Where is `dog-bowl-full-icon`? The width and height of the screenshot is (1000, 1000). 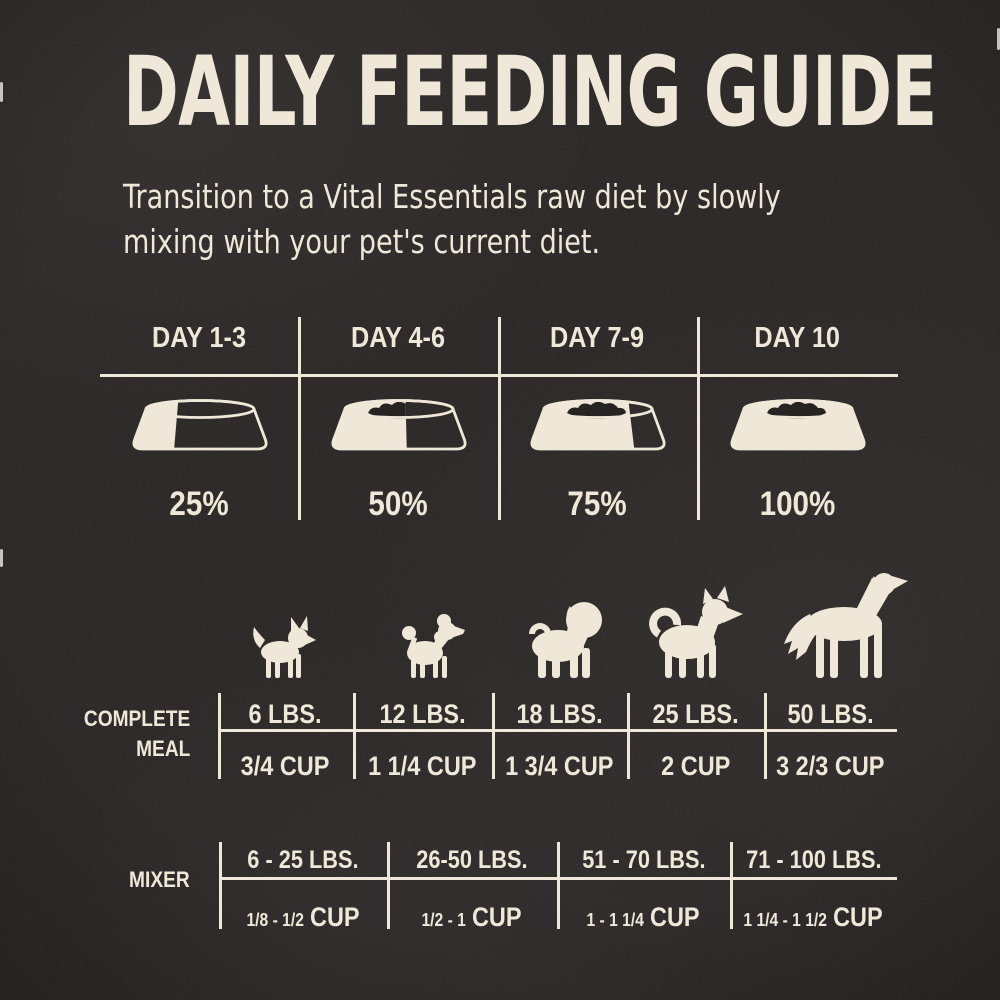
dog-bowl-full-icon is located at coordinates (798, 425).